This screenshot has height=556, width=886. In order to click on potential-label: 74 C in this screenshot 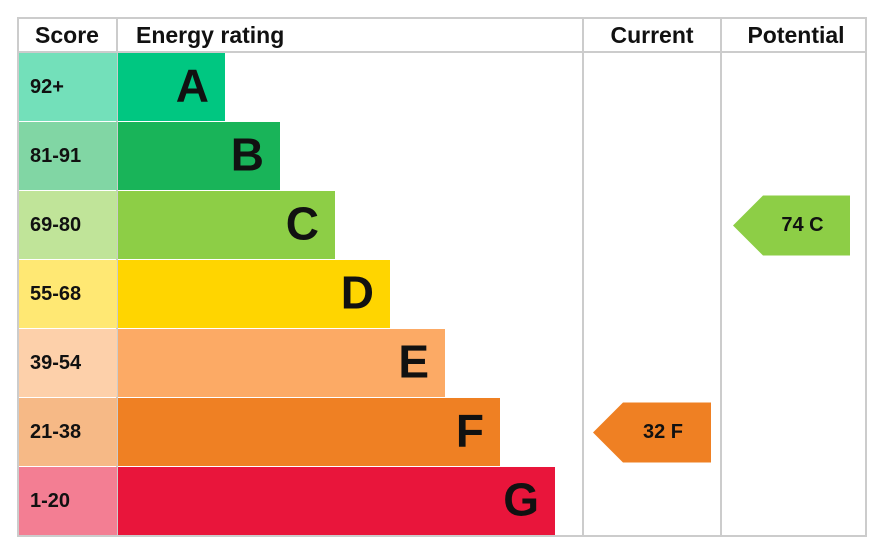, I will do `click(802, 225)`.